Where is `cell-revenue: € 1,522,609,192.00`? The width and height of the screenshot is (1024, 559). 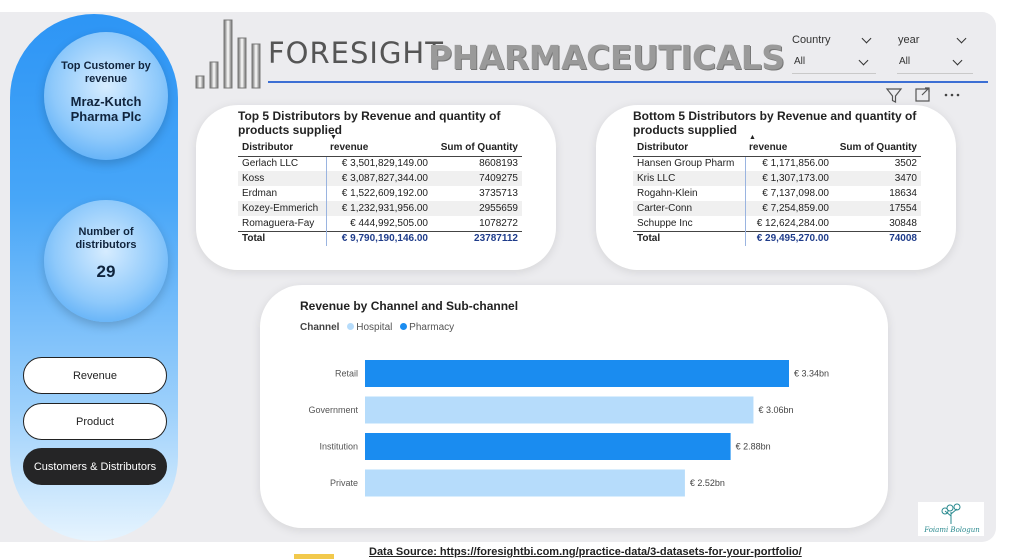 cell-revenue: € 1,522,609,192.00 is located at coordinates (378, 193).